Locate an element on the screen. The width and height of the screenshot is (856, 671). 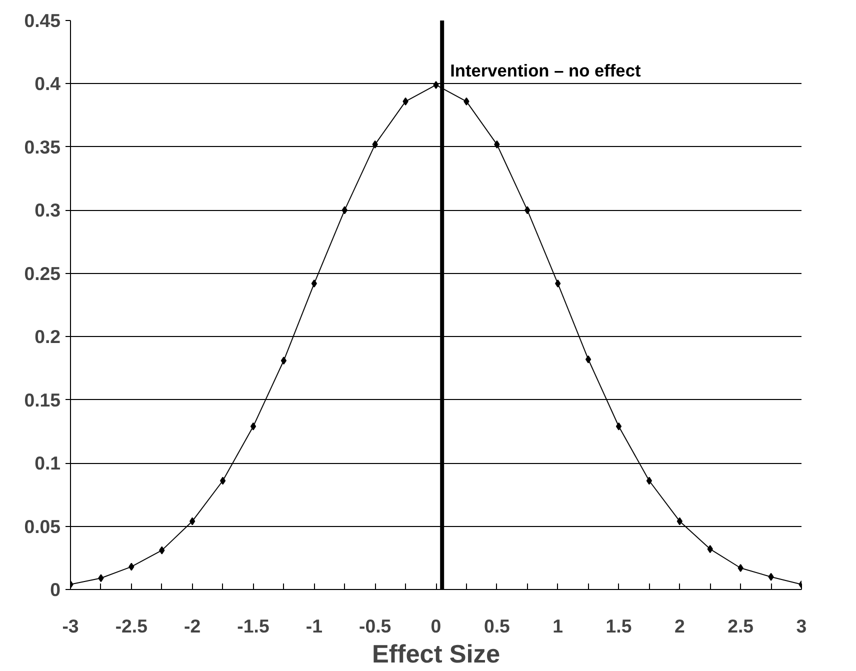
x-tick-label: 3 is located at coordinates (801, 626).